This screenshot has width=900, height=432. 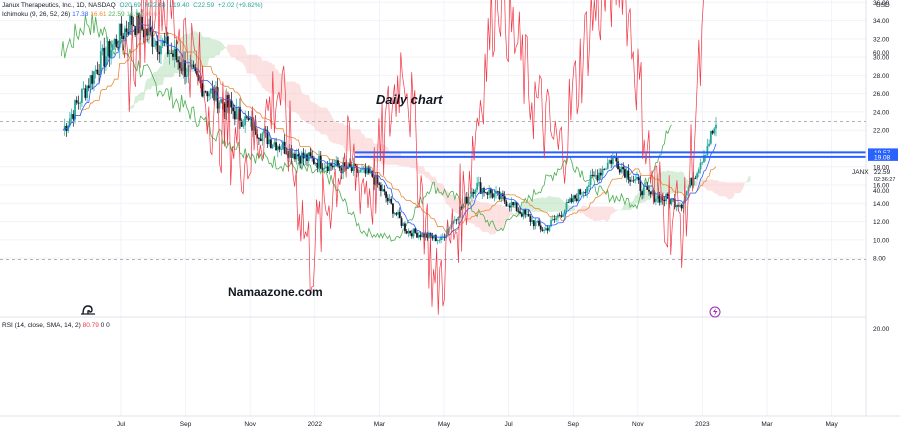 What do you see at coordinates (610, 154) in the screenshot?
I see `horizontal-levels` at bounding box center [610, 154].